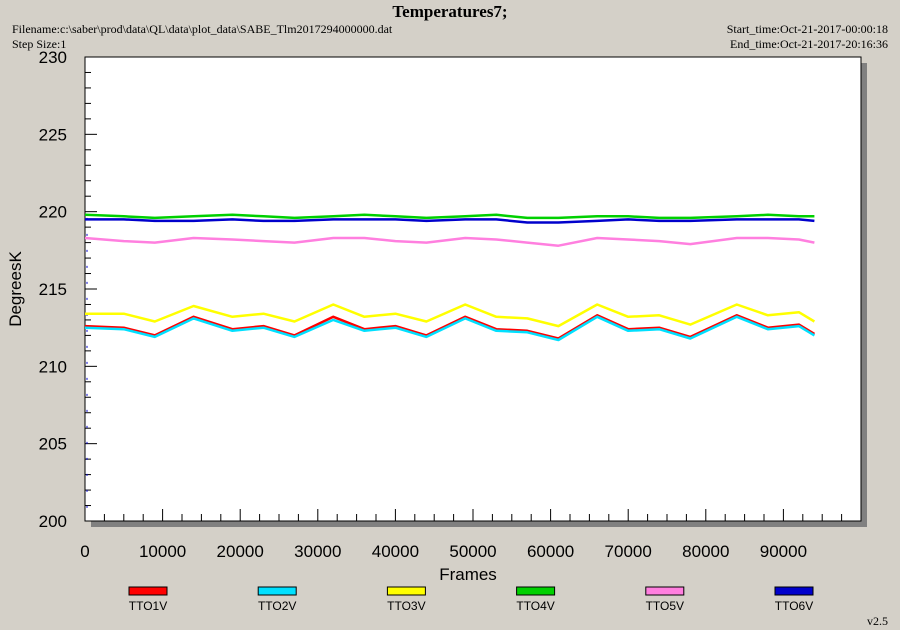 This screenshot has height=630, width=900. Describe the element at coordinates (53, 289) in the screenshot. I see `y-tick-label: 215` at that location.